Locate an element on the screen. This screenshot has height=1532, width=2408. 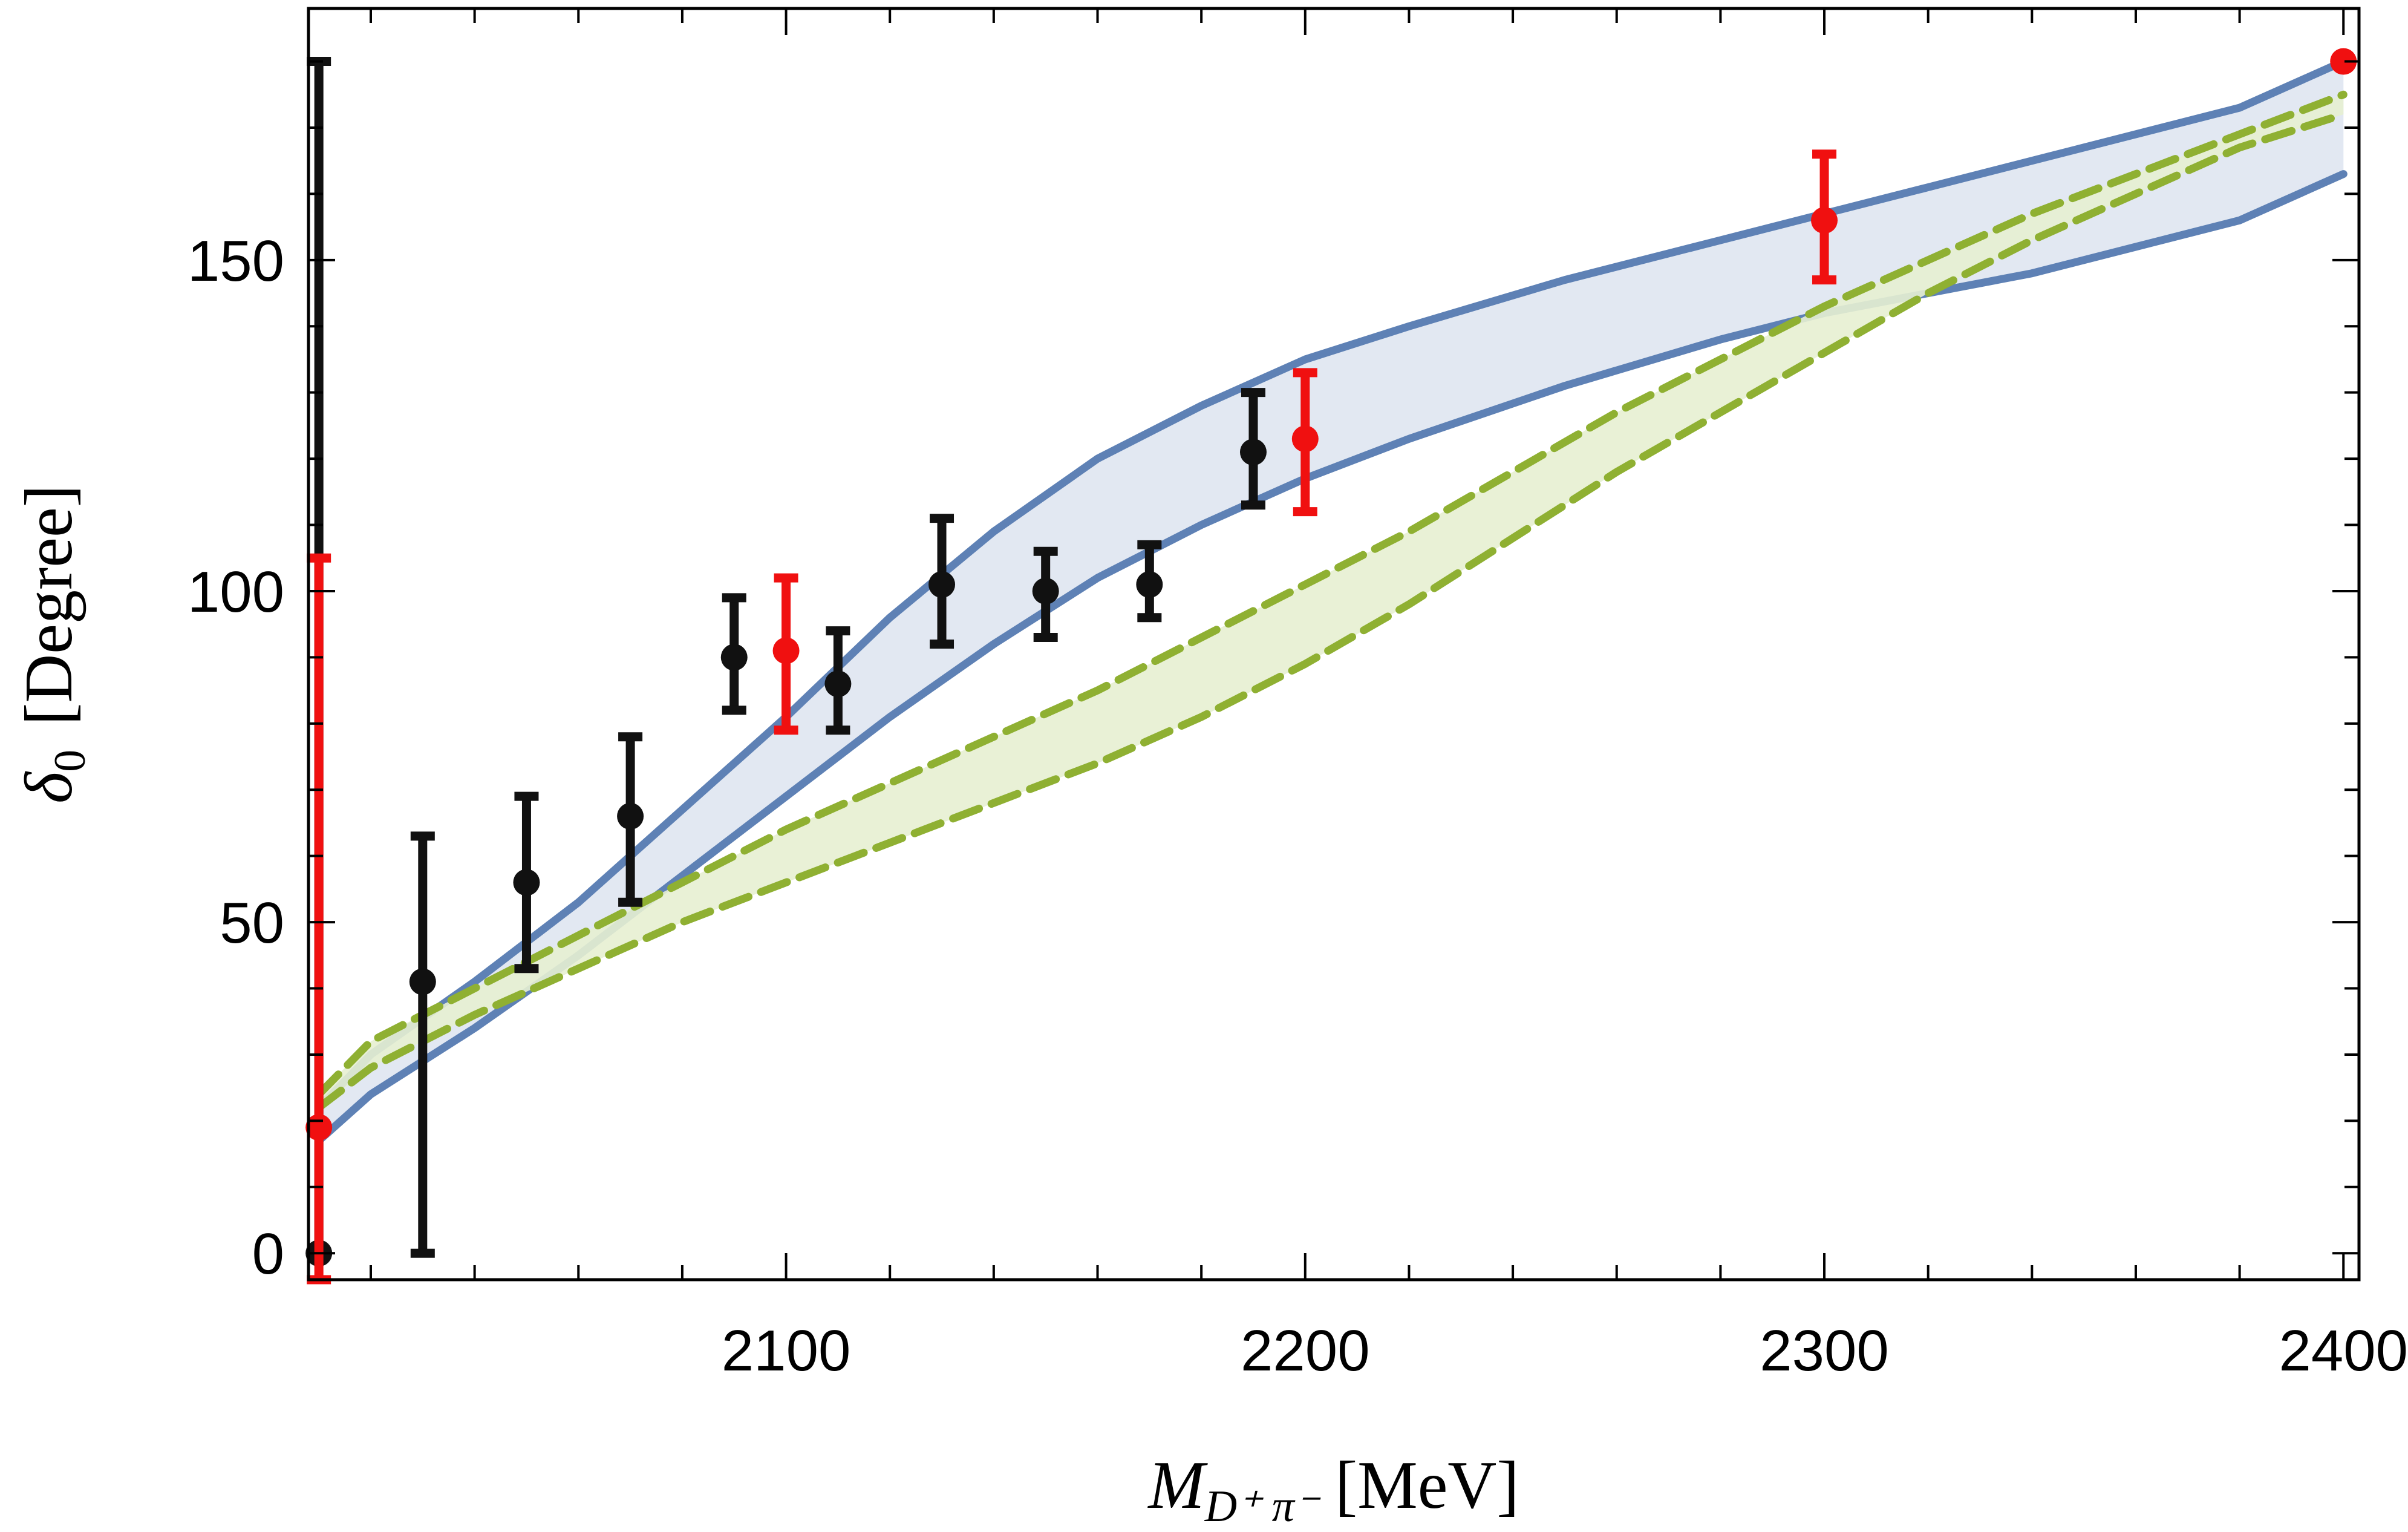
y-tick-label: 150 is located at coordinates (236, 261).